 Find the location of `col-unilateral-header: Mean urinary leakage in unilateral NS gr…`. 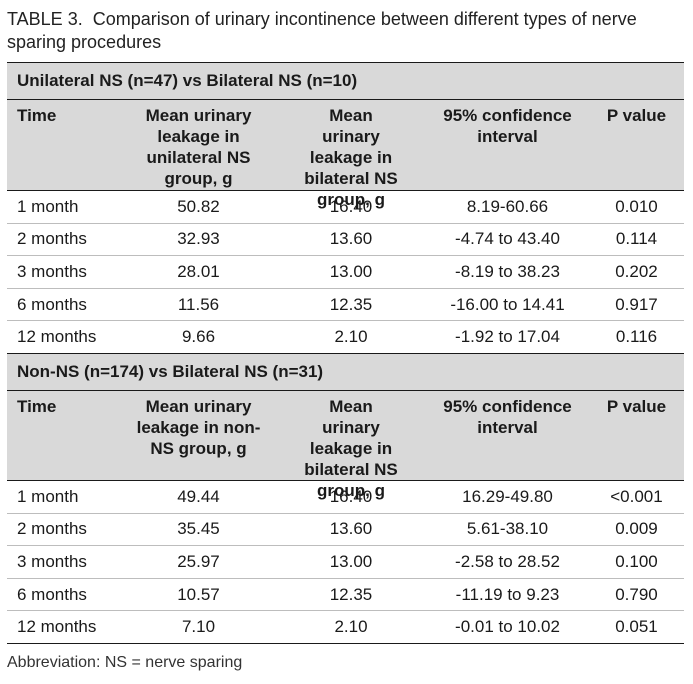

col-unilateral-header: Mean urinary leakage in unilateral NS gr… is located at coordinates (198, 147).